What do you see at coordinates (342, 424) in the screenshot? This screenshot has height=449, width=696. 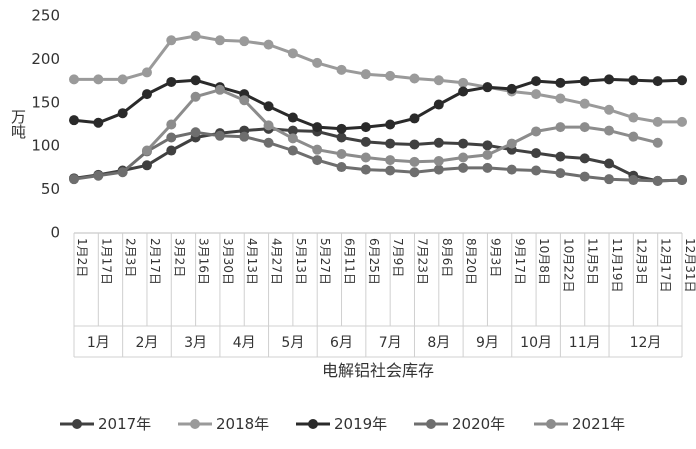 I see `legend: 2017年 2018年 2019年 2020年 2021年` at bounding box center [342, 424].